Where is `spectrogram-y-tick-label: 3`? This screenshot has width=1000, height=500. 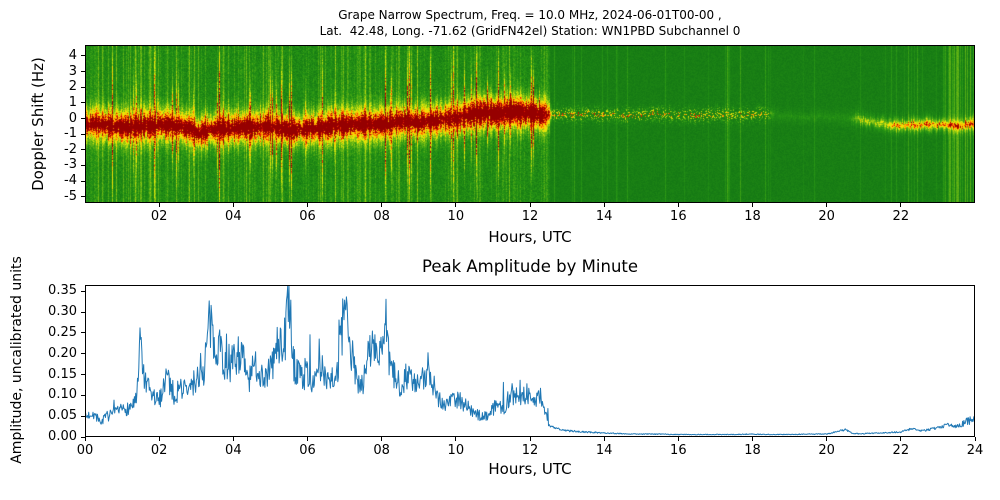
spectrogram-y-tick-label: 3 is located at coordinates (72, 71).